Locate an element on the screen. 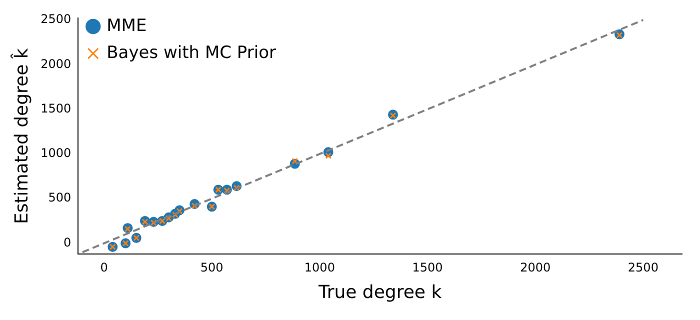 The image size is (700, 320). y-tick-label: 2000 is located at coordinates (56, 63).